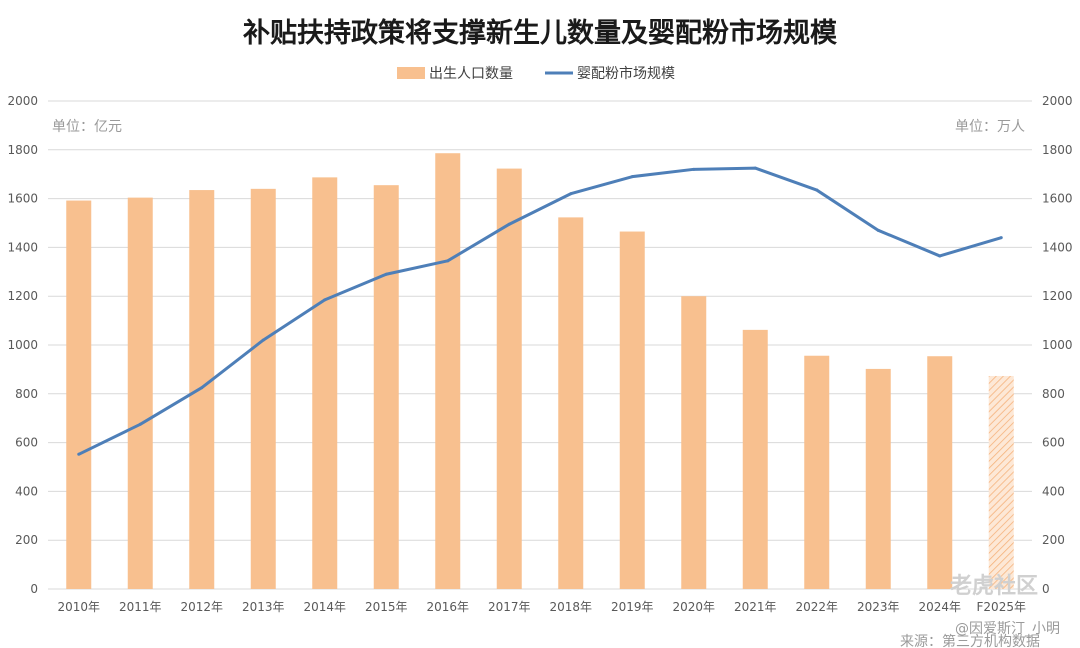  I want to click on left-tick-label: 1000, so click(22, 345).